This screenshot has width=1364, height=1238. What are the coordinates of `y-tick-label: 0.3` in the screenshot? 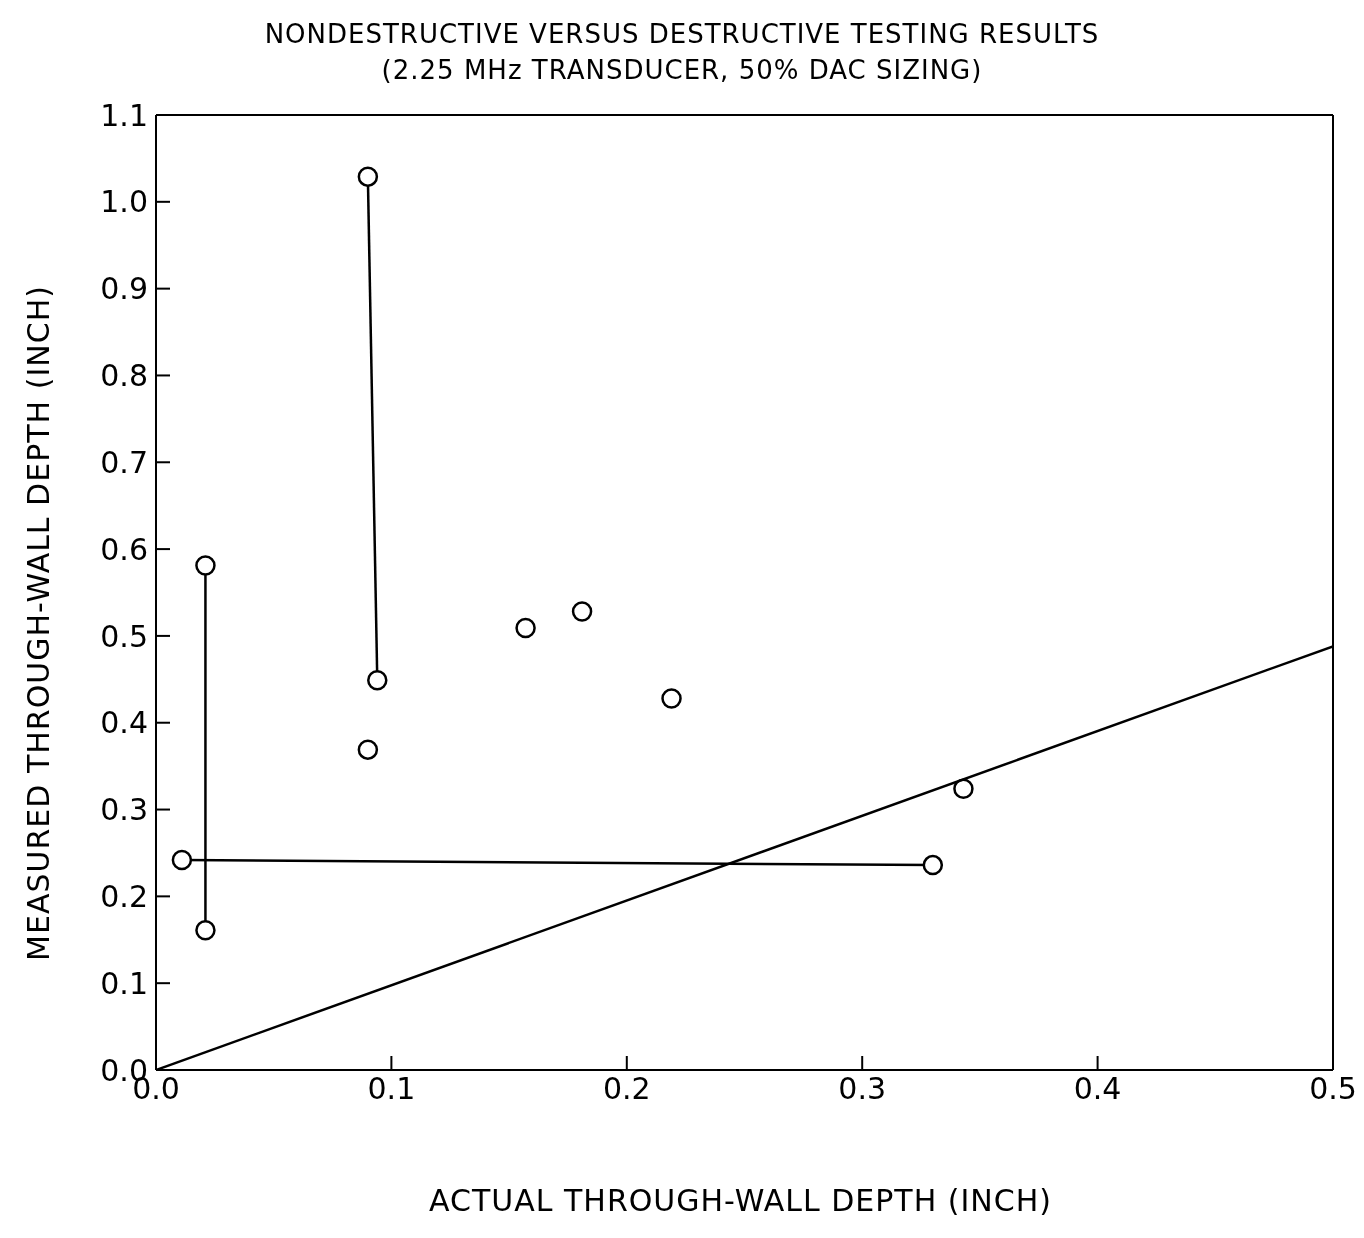 It's located at (124, 810).